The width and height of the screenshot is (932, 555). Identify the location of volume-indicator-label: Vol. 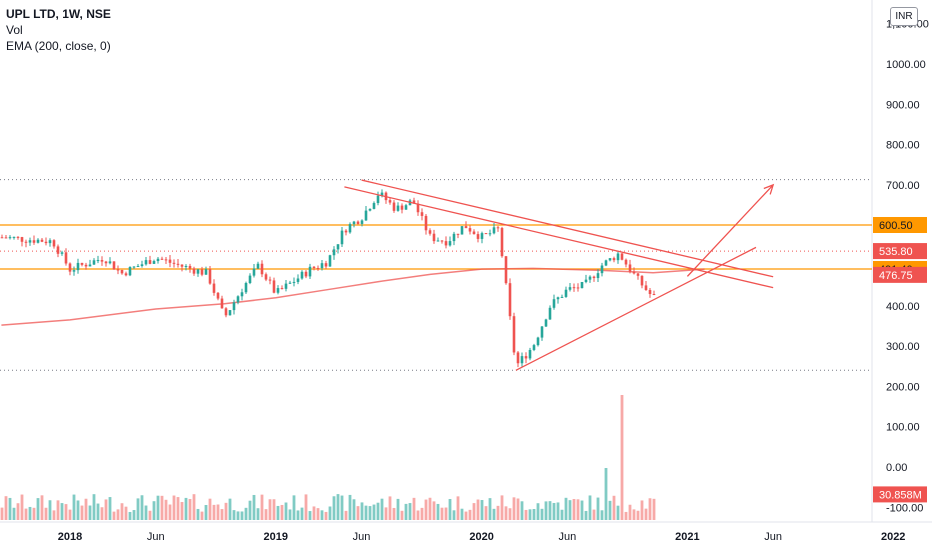
(14, 30).